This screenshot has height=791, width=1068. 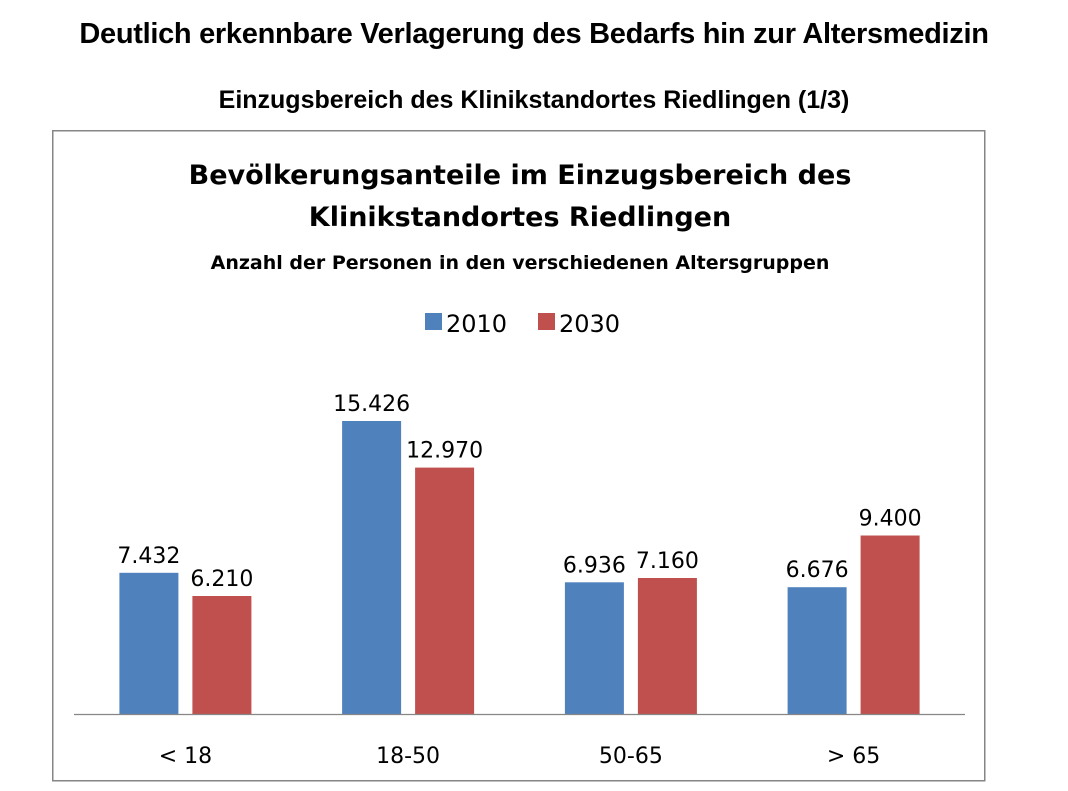 I want to click on chart-title-line2: Klinikstandortes Riedlingen, so click(x=520, y=217).